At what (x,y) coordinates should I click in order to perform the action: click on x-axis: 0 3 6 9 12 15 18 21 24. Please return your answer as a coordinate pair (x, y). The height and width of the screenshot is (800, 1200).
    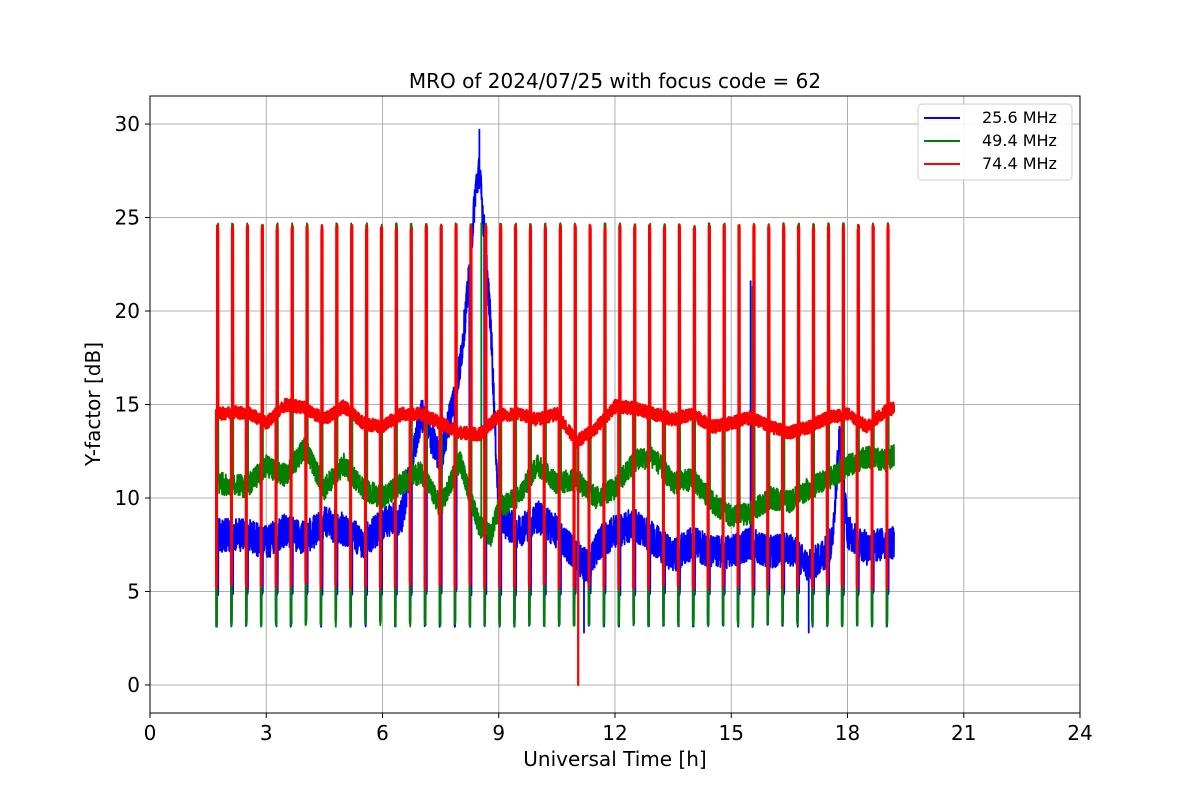
    Looking at the image, I should click on (618, 729).